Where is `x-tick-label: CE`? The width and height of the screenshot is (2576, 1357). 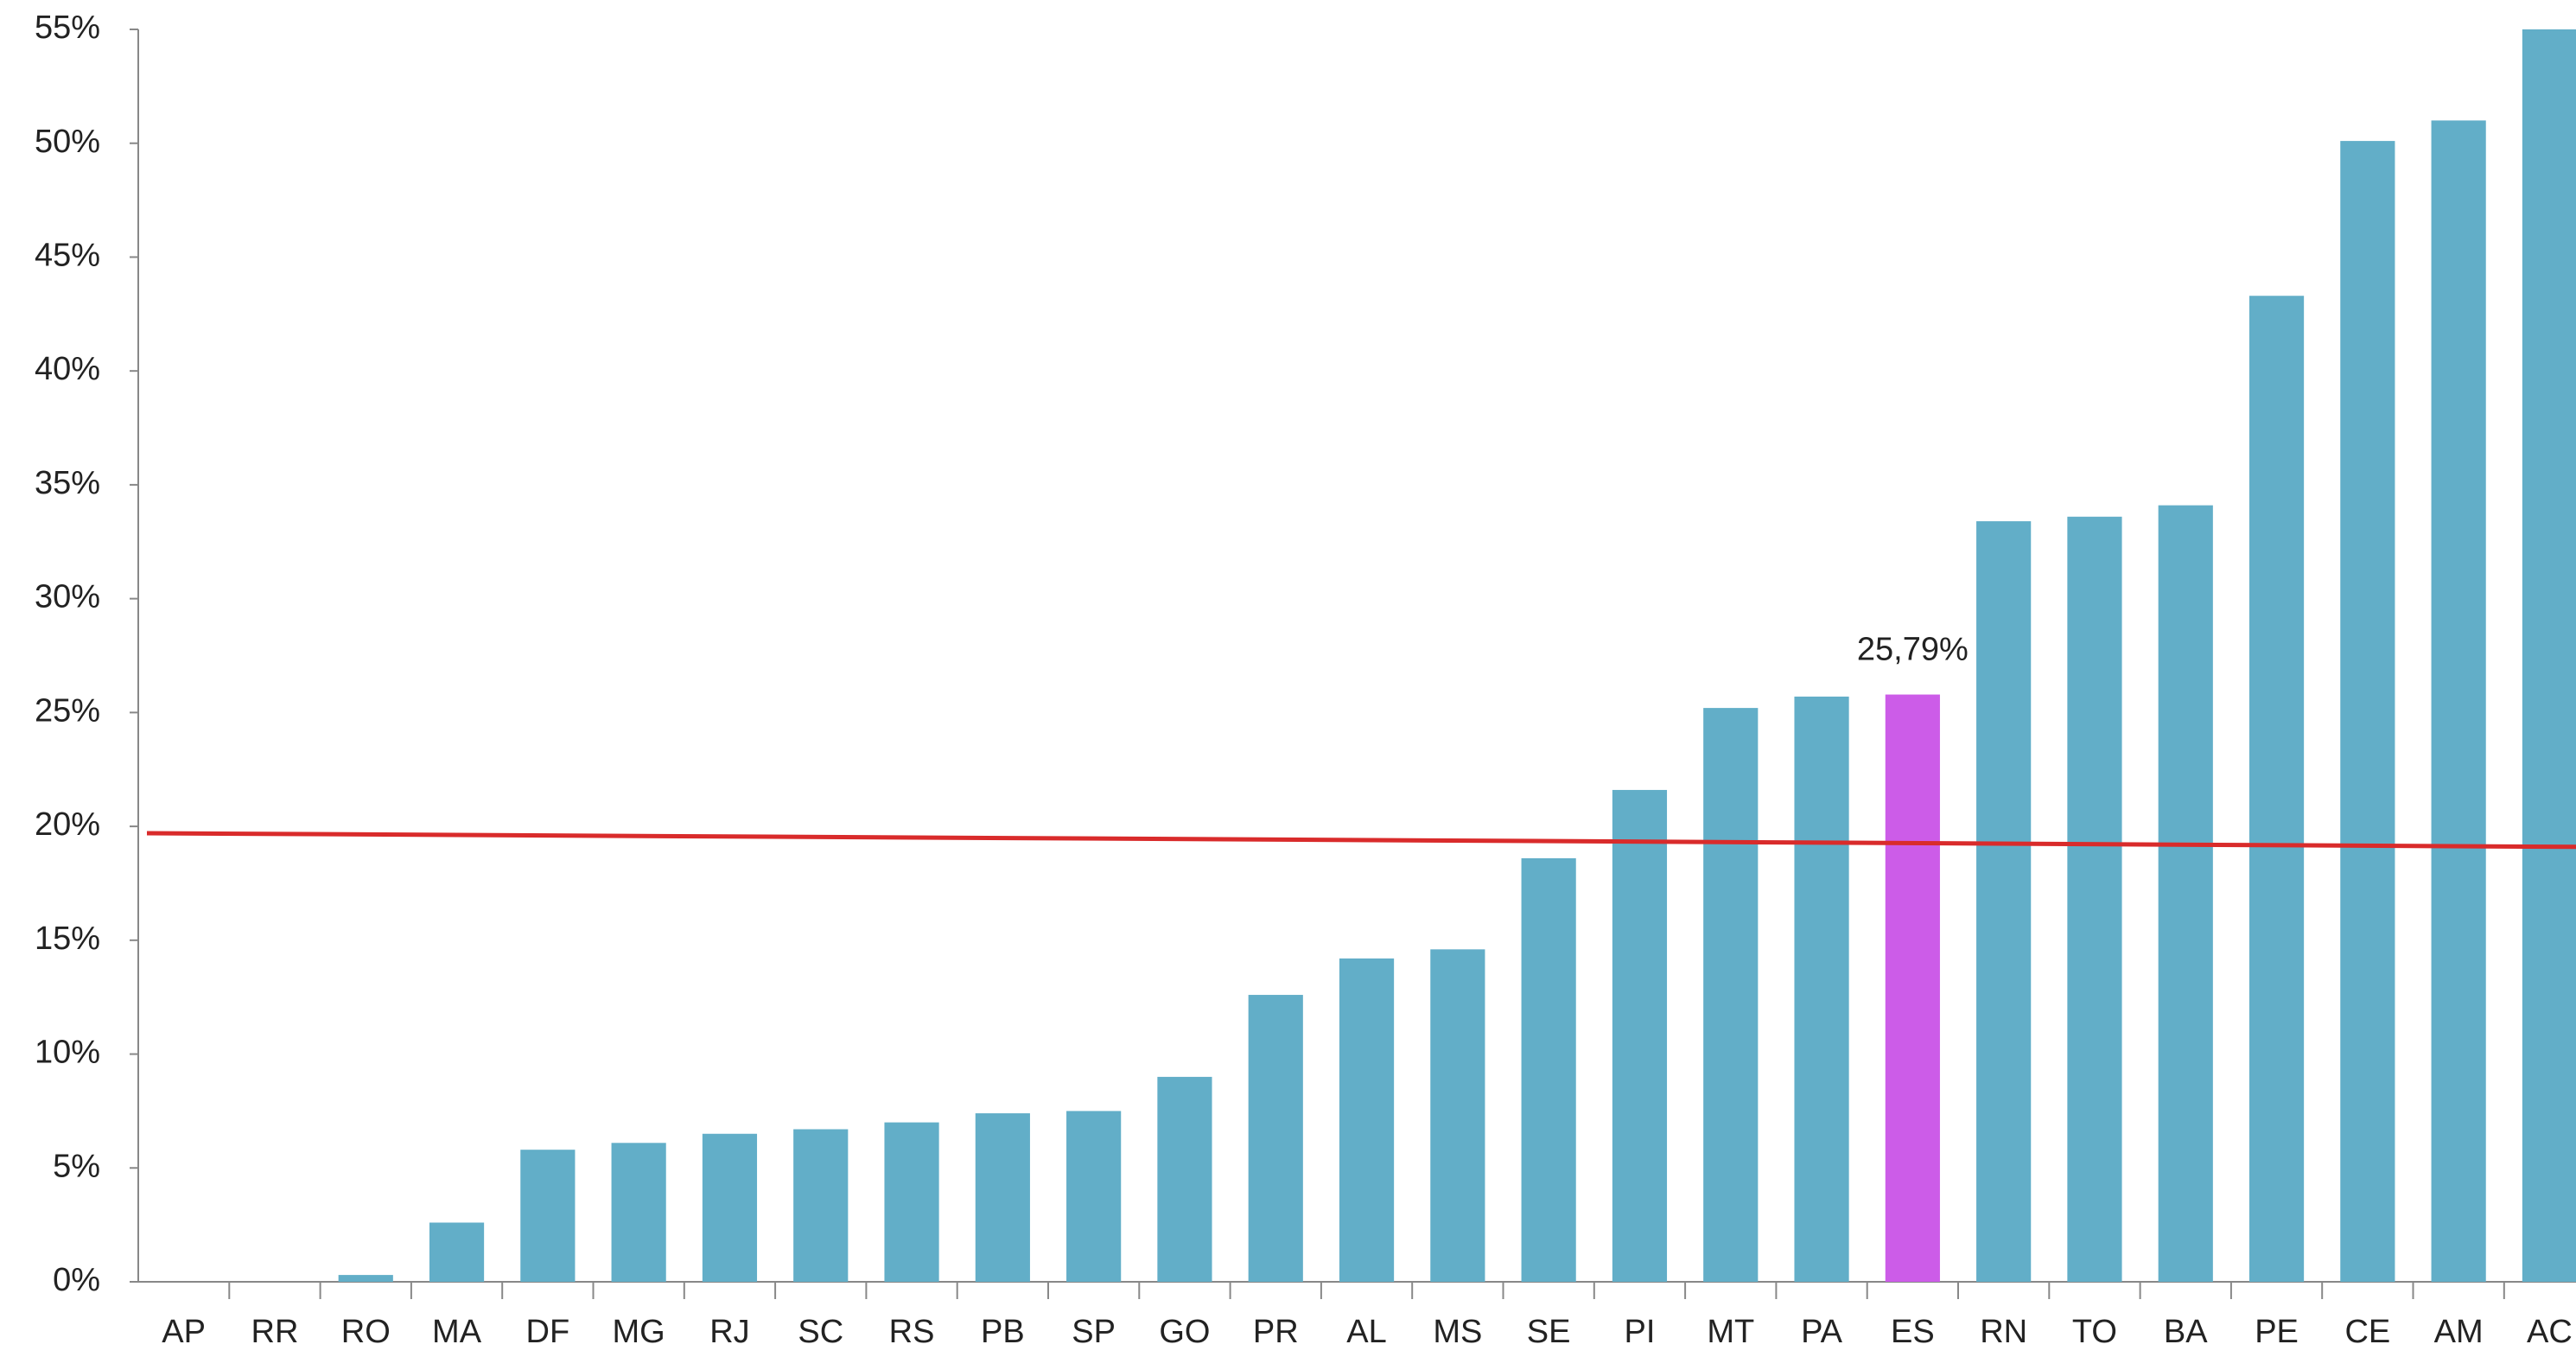 x-tick-label: CE is located at coordinates (2367, 1332).